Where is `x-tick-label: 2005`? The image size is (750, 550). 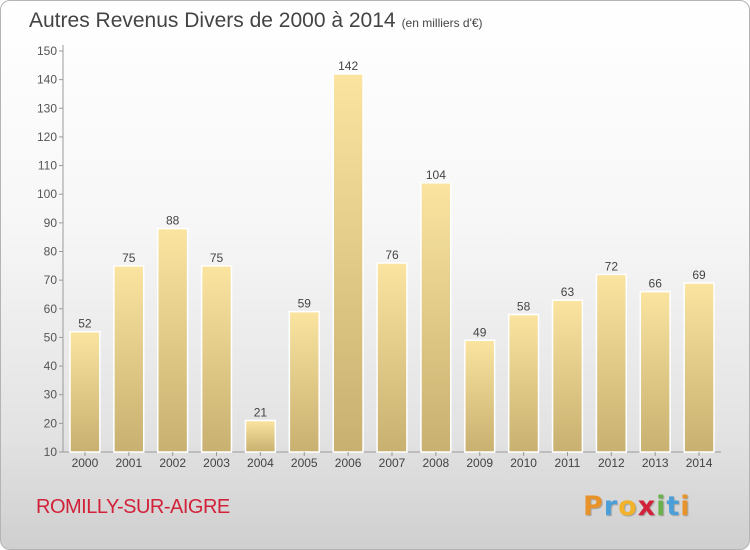
x-tick-label: 2005 is located at coordinates (304, 463).